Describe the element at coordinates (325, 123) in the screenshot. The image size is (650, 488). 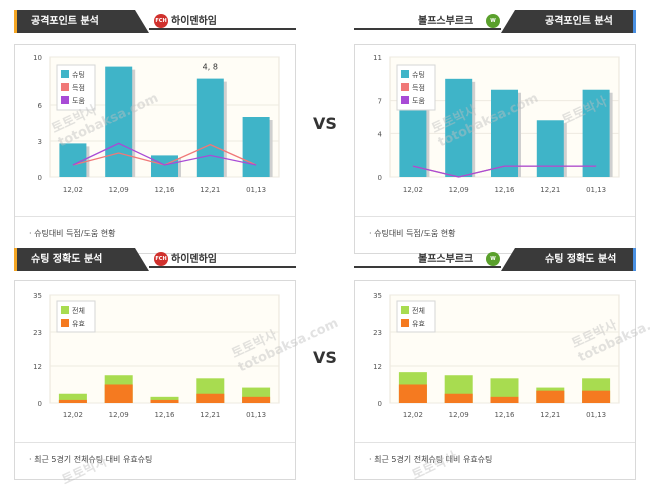
I see `vs-label-top: VS` at that location.